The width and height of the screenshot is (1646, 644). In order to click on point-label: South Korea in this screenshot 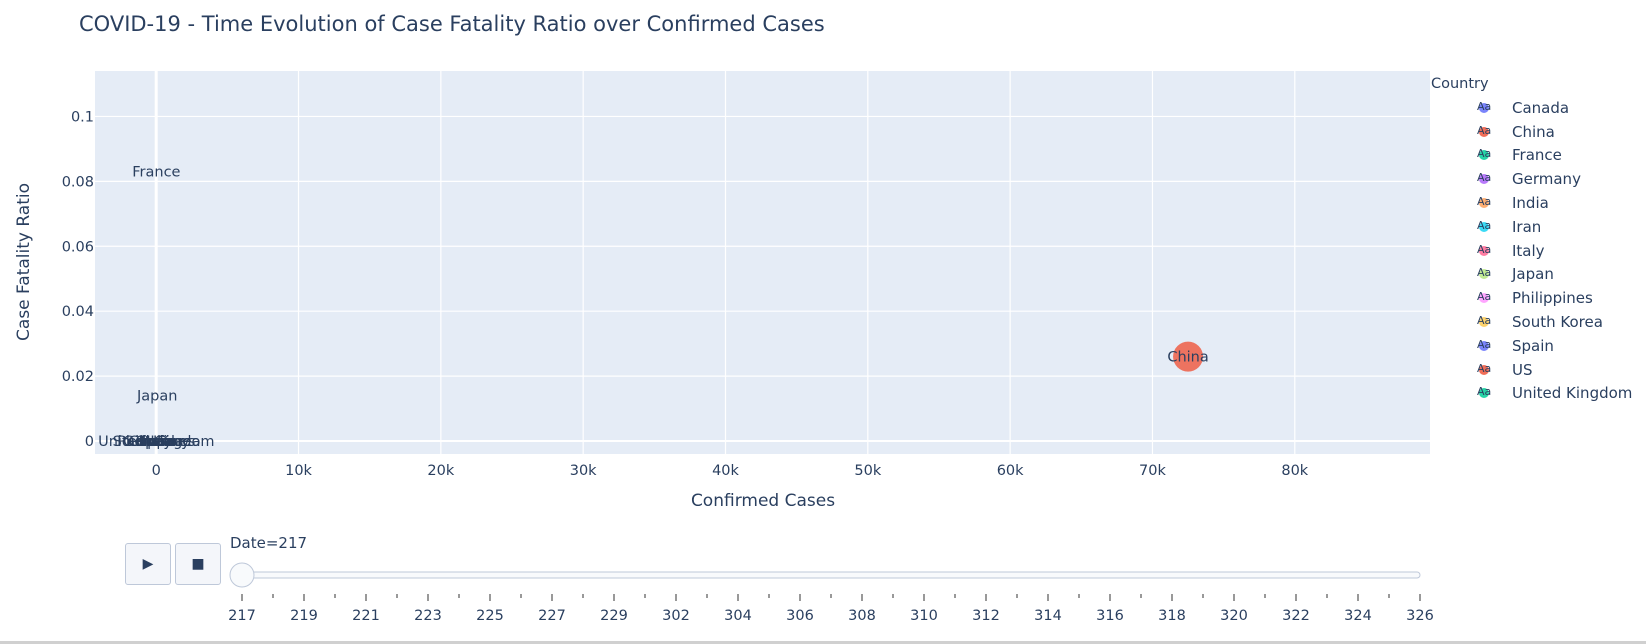, I will do `click(157, 442)`.